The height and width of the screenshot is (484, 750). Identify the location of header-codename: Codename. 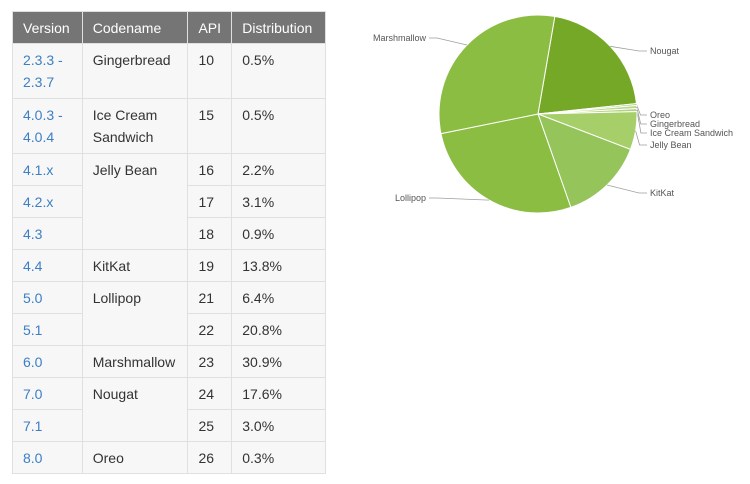
(135, 27).